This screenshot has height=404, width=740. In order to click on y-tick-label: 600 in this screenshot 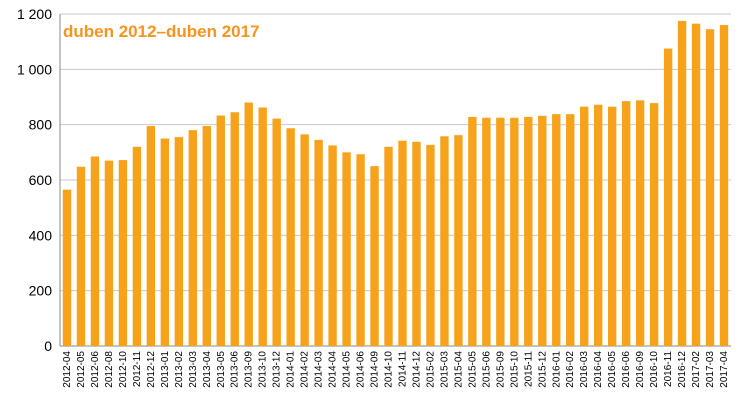, I will do `click(41, 180)`.